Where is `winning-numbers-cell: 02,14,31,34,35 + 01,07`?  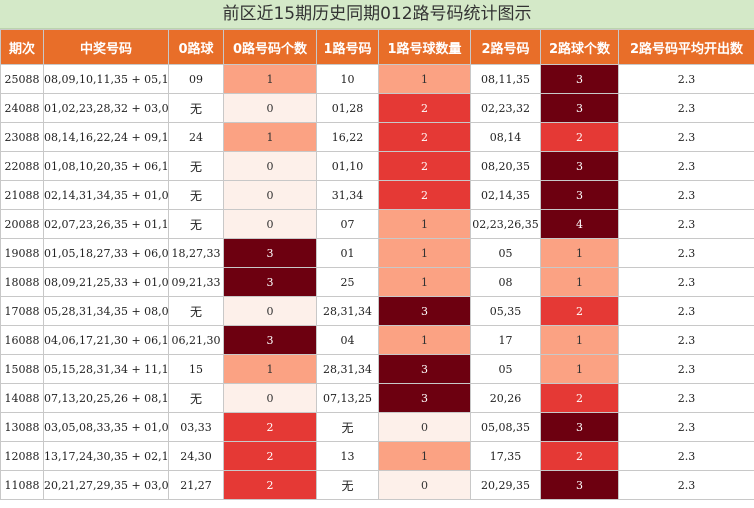 winning-numbers-cell: 02,14,31,34,35 + 01,07 is located at coordinates (106, 195).